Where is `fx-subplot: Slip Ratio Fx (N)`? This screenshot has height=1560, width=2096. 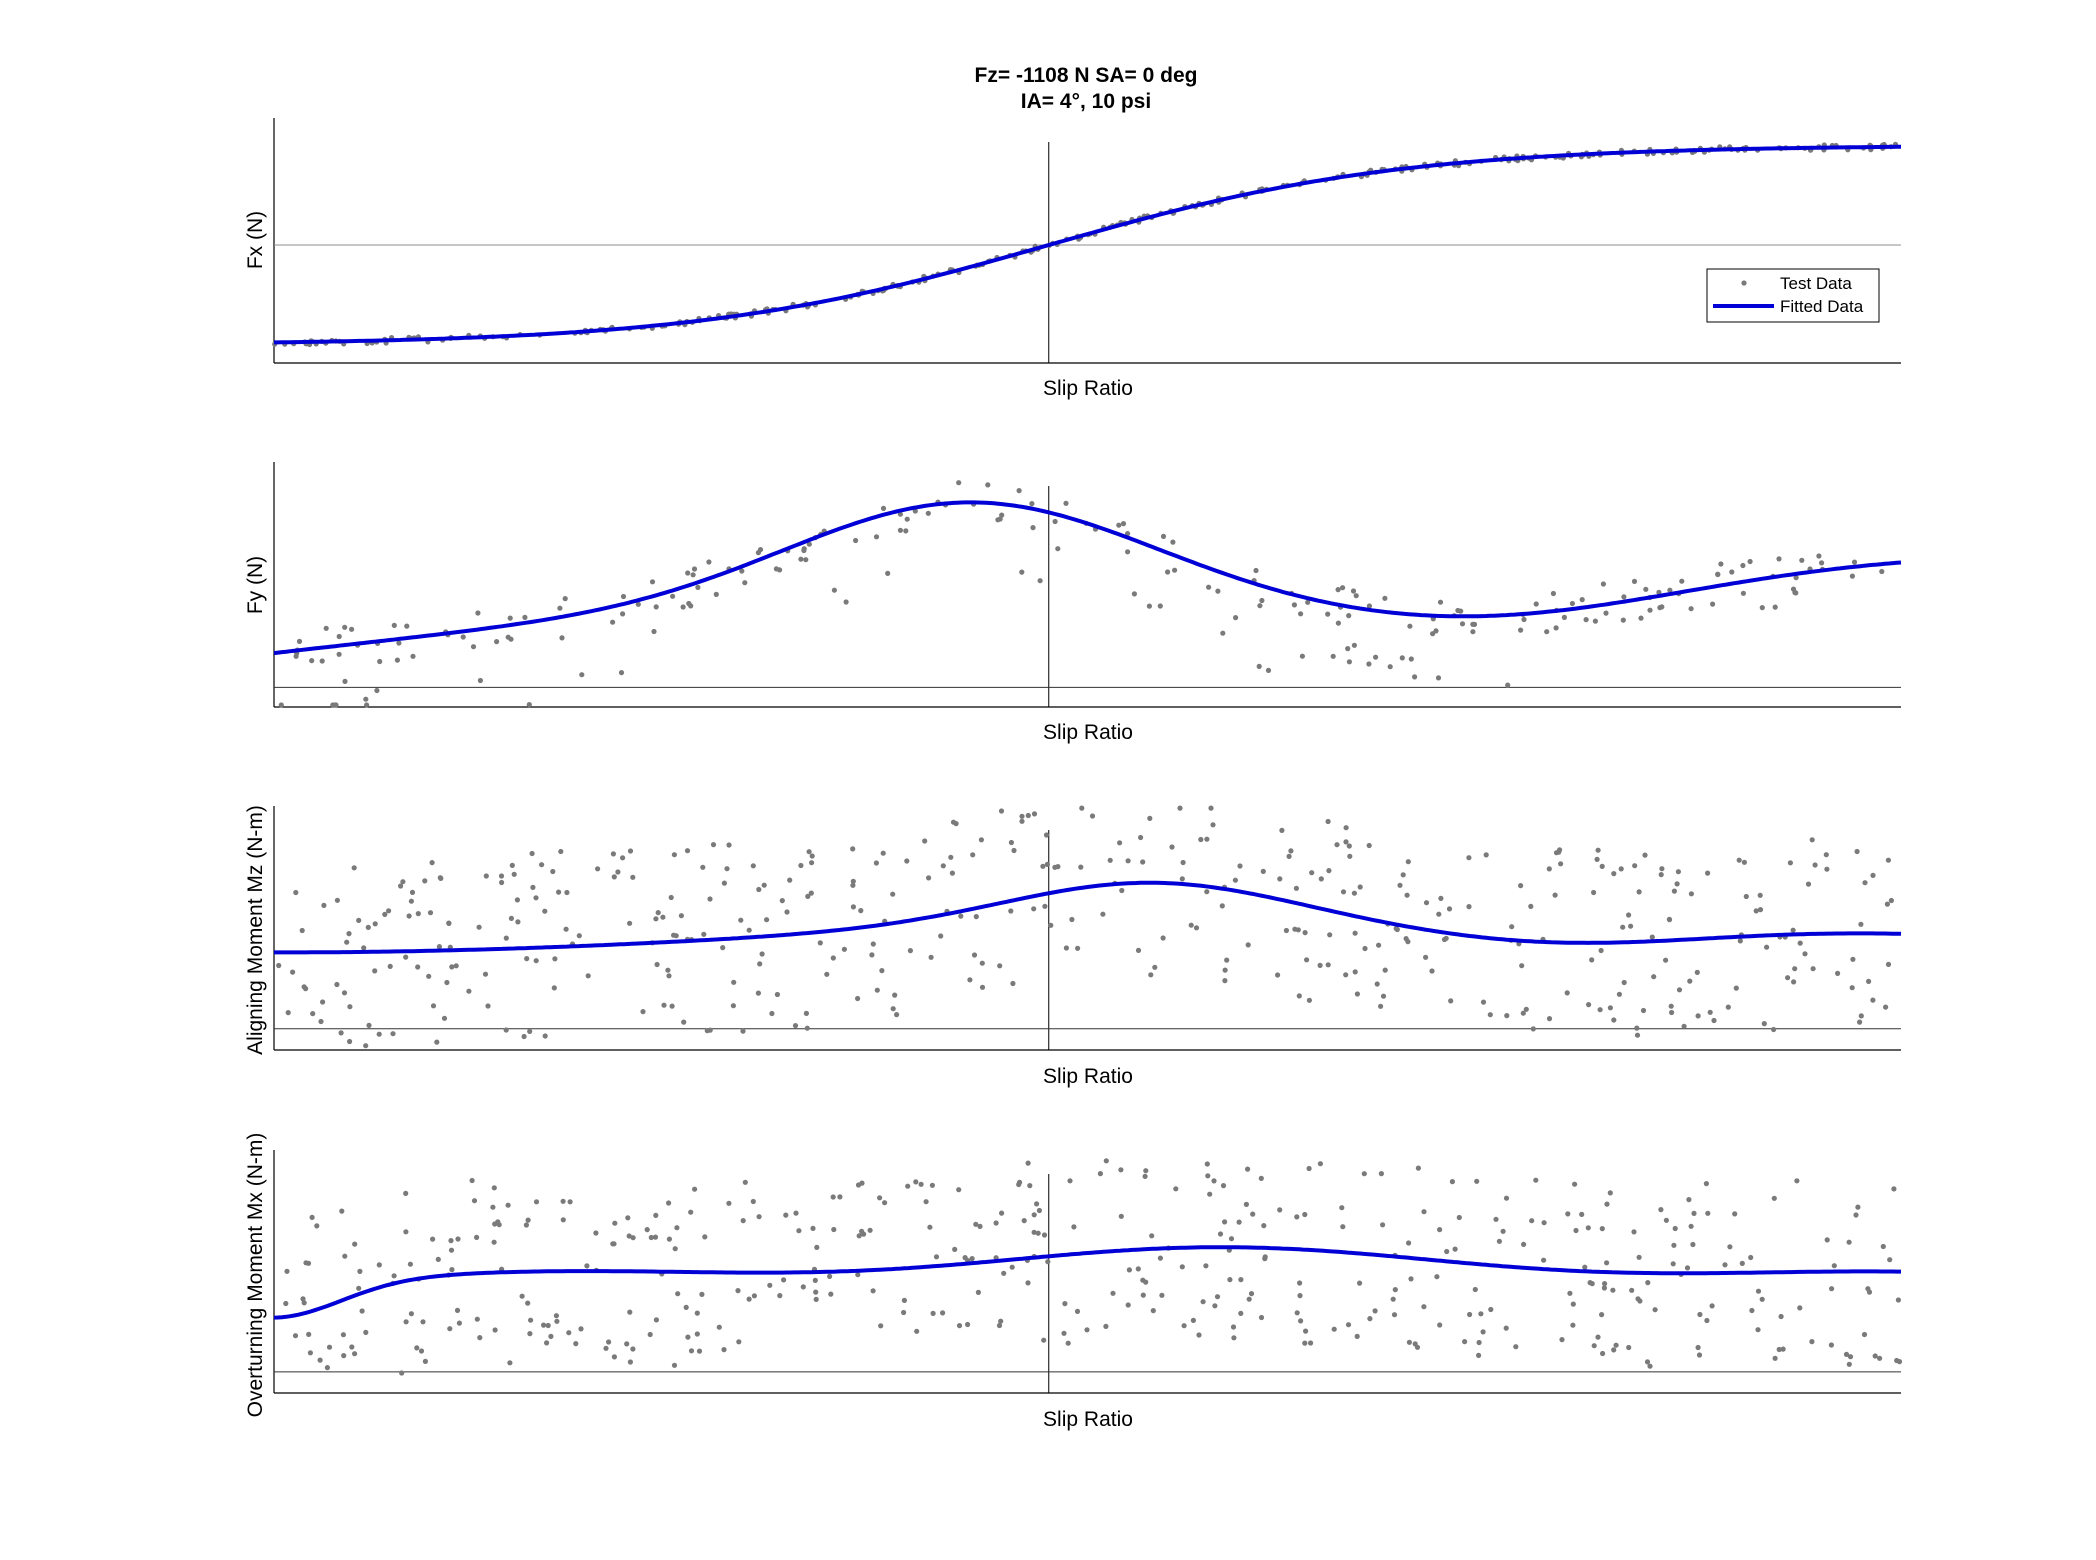
fx-subplot: Slip Ratio Fx (N) is located at coordinates (1072, 259).